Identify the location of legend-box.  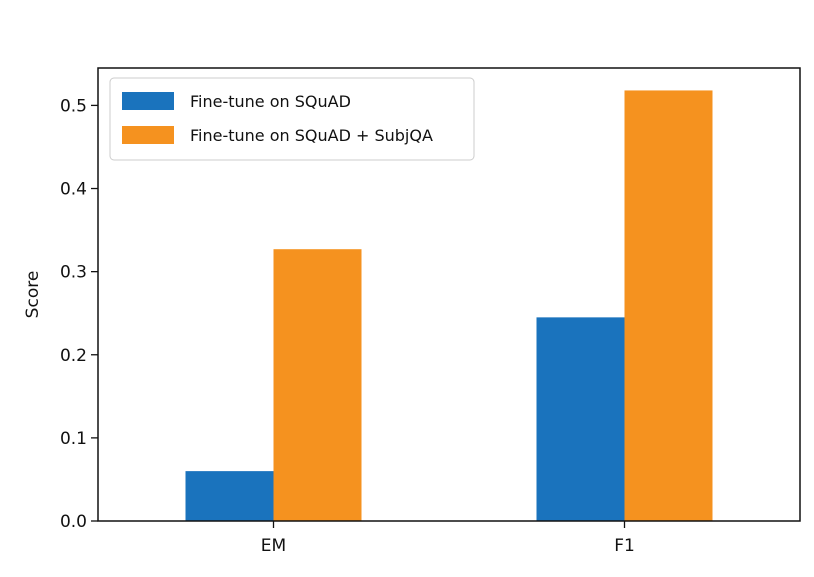
(292, 119).